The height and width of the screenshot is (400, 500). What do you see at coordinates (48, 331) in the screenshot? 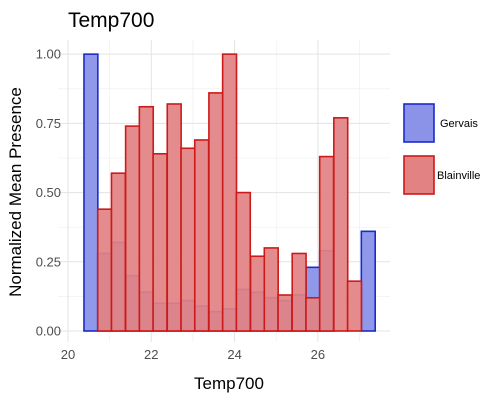
I see `y-tick-label: 0.00` at bounding box center [48, 331].